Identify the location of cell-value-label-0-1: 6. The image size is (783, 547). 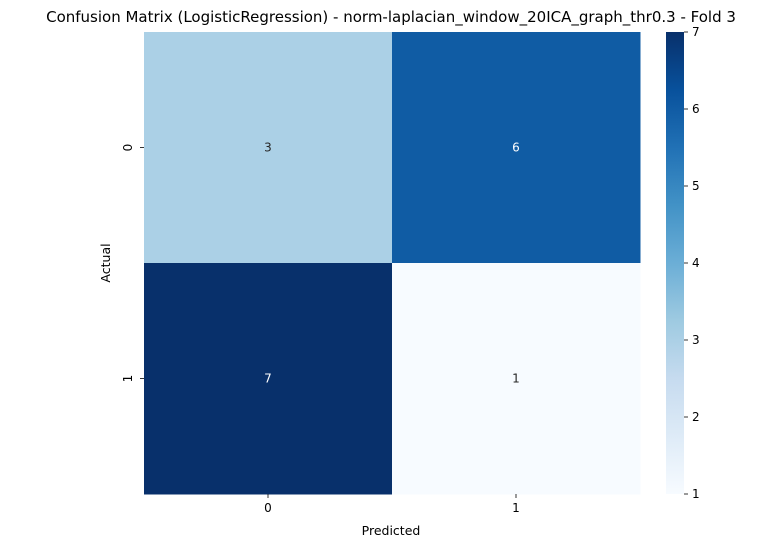
(516, 148).